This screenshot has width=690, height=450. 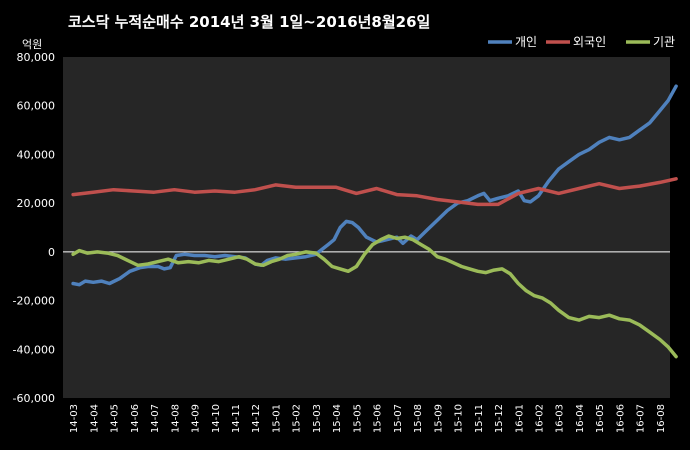 What do you see at coordinates (135, 418) in the screenshot?
I see `x-tick-label: 14-06` at bounding box center [135, 418].